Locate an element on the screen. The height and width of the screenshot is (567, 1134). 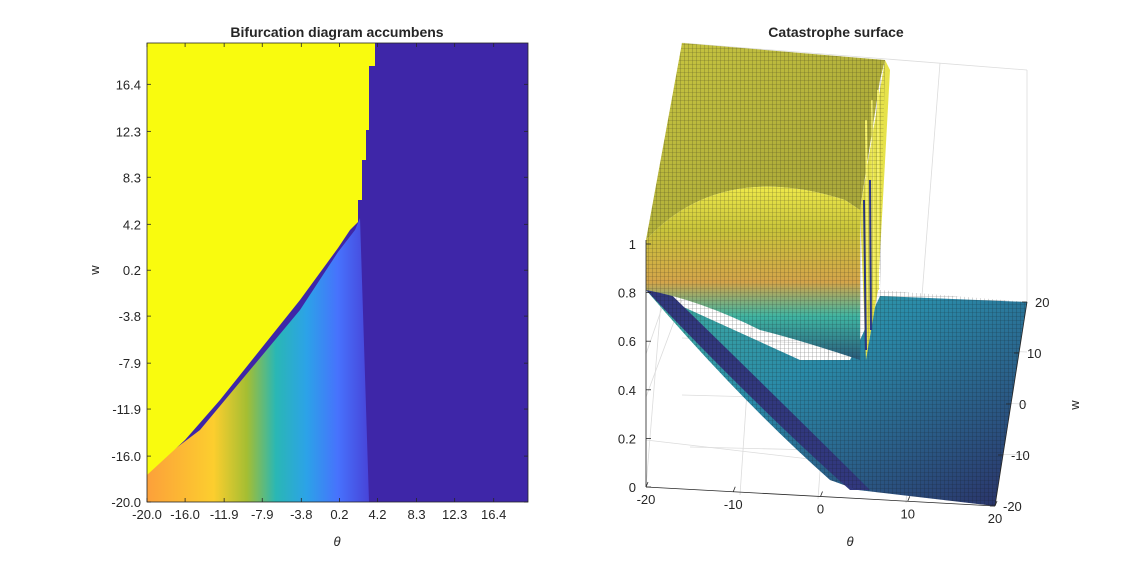
surface-x-tick-label: -20 is located at coordinates (646, 499).